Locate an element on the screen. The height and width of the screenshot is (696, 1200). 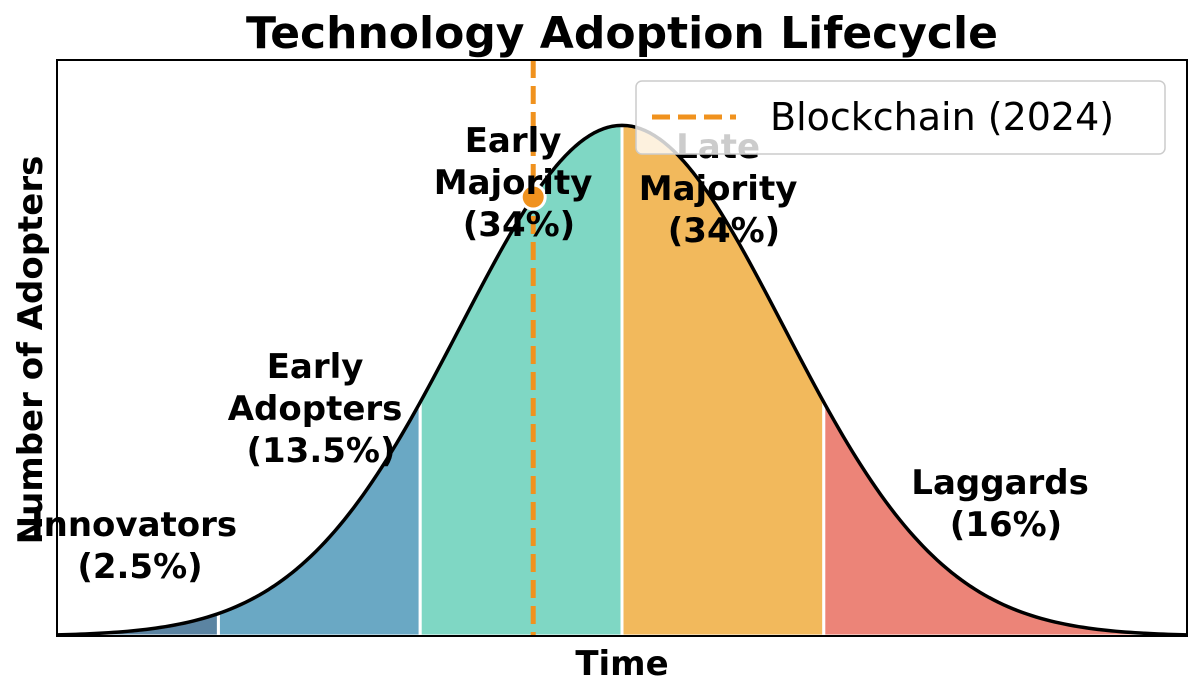
label-early-adopters: Early Adopters (13.5%) is located at coordinates (321, 409).